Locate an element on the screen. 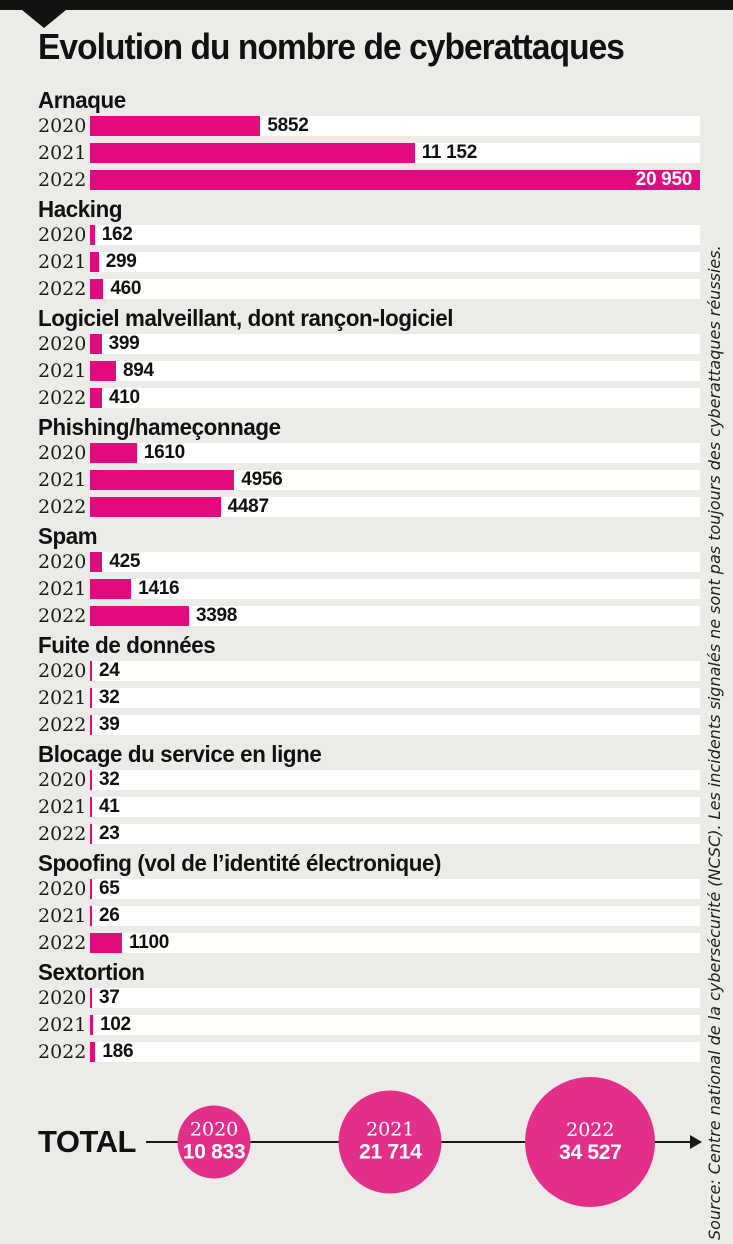 This screenshot has width=733, height=1244. bar-row: 2020 65 is located at coordinates (369, 889).